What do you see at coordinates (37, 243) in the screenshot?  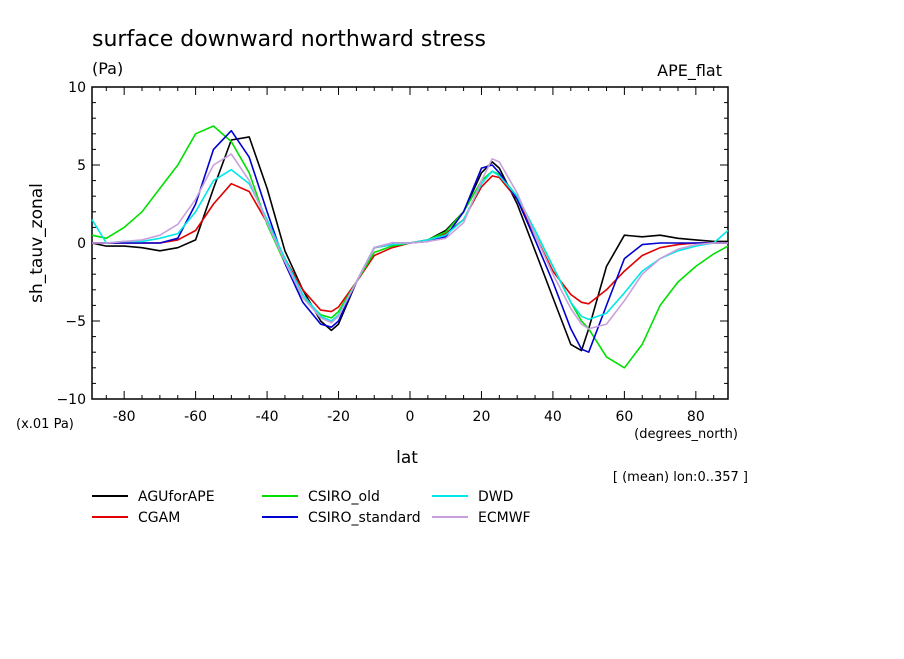 I see `y-axis-label: sh_tauv_zonal` at bounding box center [37, 243].